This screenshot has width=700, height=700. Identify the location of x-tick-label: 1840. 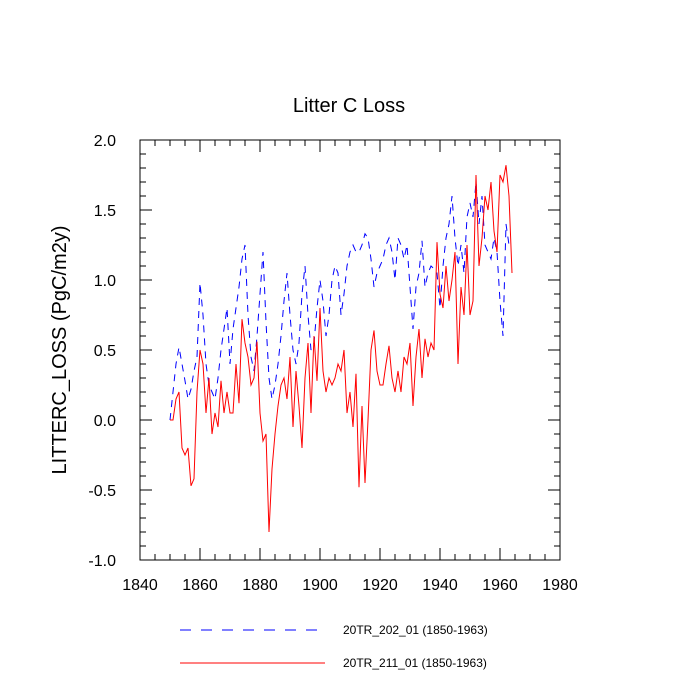
(140, 585).